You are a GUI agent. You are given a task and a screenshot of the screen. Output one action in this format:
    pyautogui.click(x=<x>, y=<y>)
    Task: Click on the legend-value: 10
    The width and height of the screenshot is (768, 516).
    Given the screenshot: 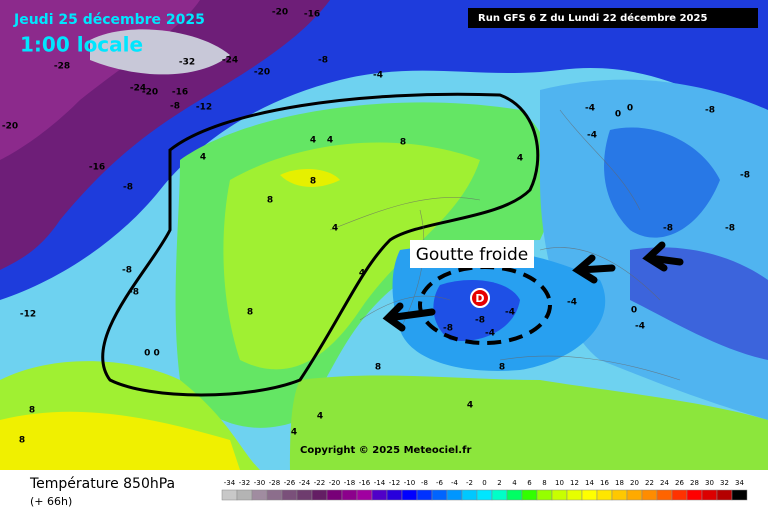 What is the action you would take?
    pyautogui.click(x=559, y=483)
    